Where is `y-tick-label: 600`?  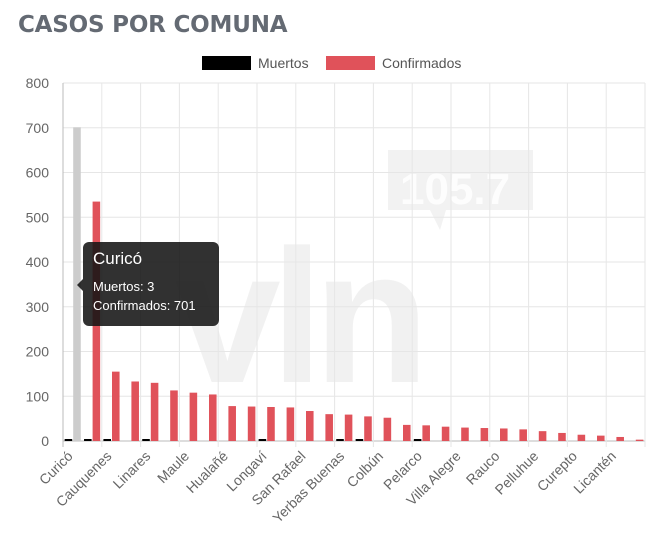
y-tick-label: 600 is located at coordinates (38, 173).